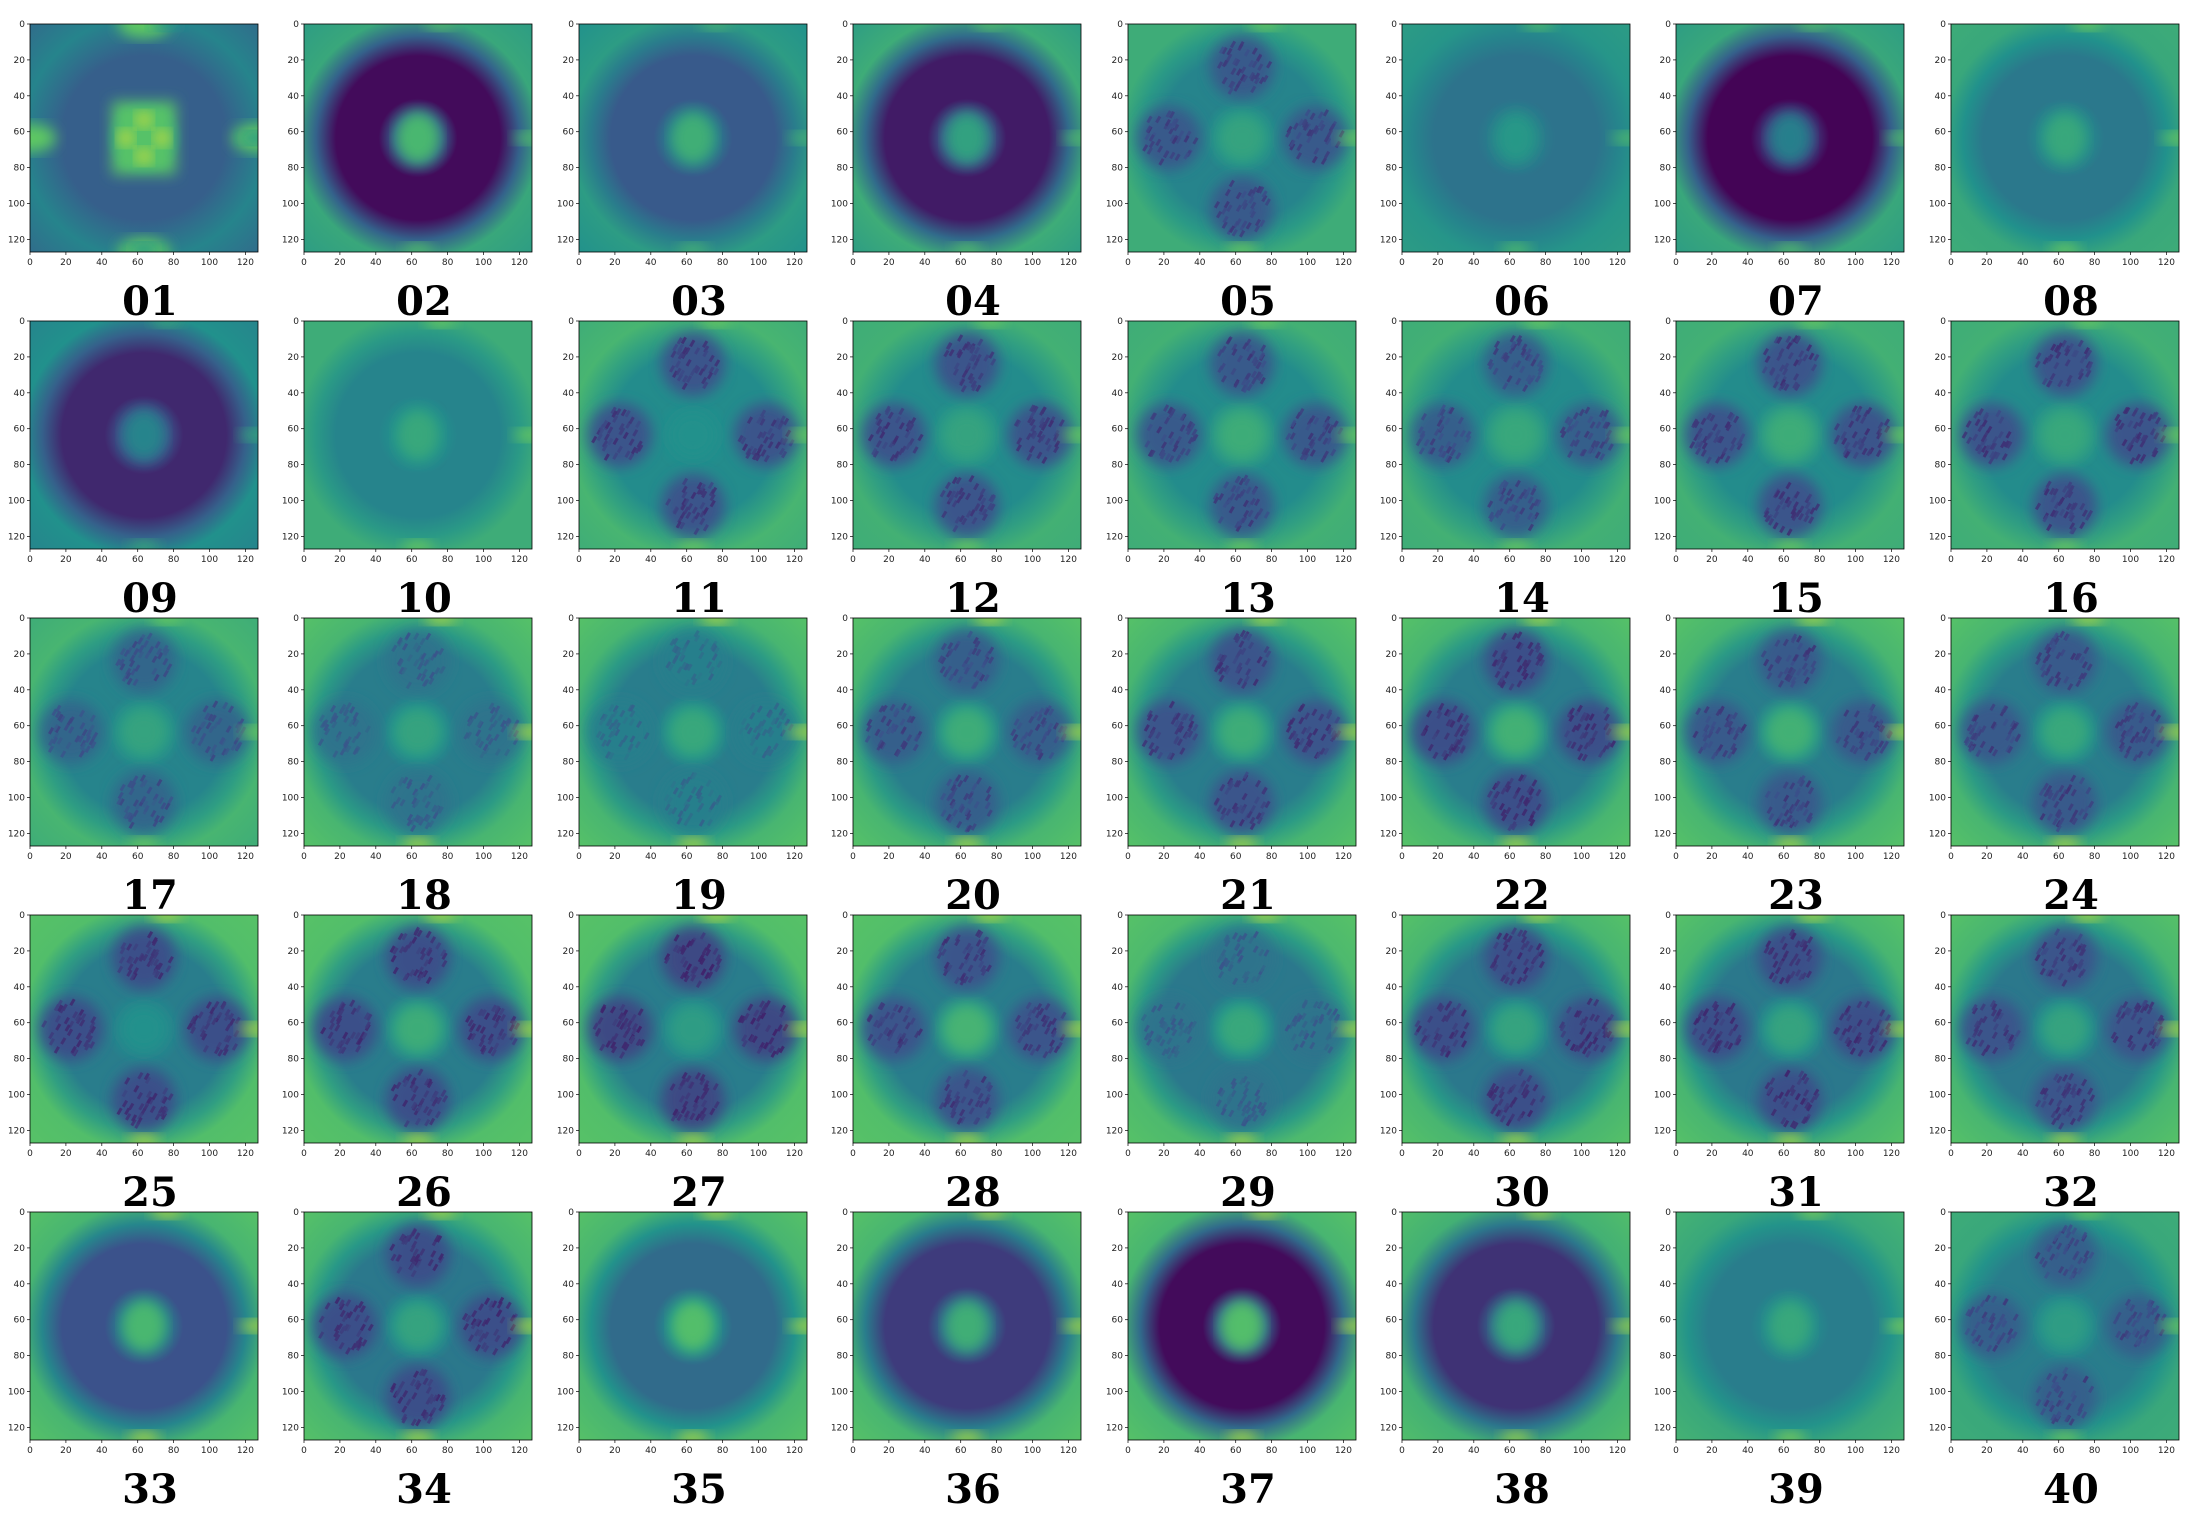  Describe the element at coordinates (150, 1489) in the screenshot. I see `panel-number-label: 33` at that location.